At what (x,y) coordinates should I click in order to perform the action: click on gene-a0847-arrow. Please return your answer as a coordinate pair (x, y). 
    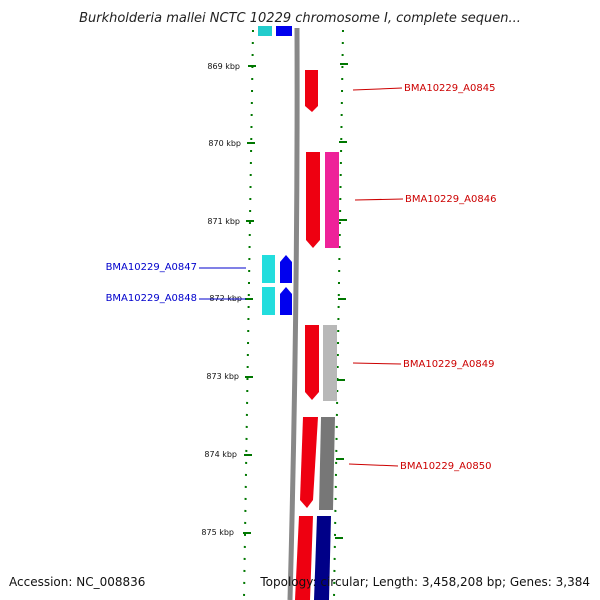
    Looking at the image, I should click on (286, 269).